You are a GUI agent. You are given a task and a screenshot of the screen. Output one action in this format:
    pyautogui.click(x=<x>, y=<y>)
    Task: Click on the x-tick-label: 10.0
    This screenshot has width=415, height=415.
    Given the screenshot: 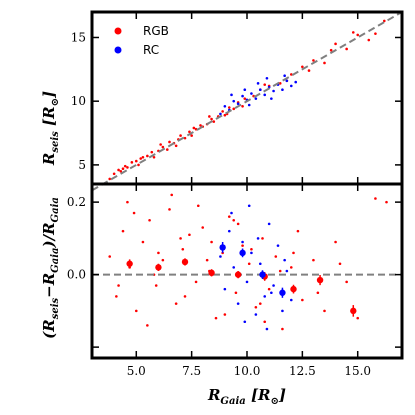 What is the action you would take?
    pyautogui.click(x=247, y=371)
    